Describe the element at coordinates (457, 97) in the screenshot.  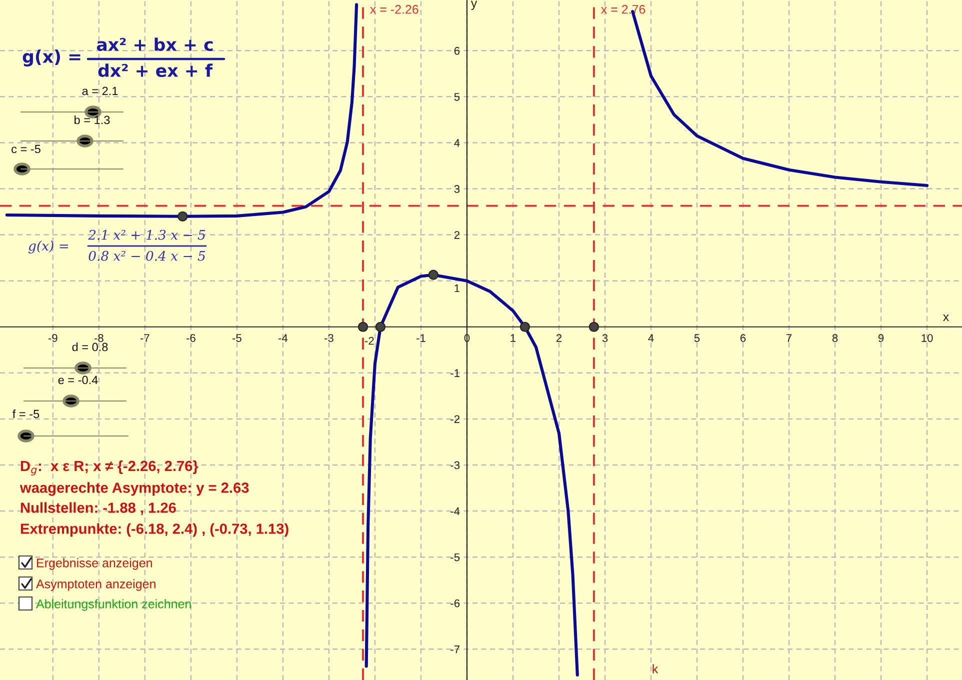
I see `y-tick-label: 5` at that location.